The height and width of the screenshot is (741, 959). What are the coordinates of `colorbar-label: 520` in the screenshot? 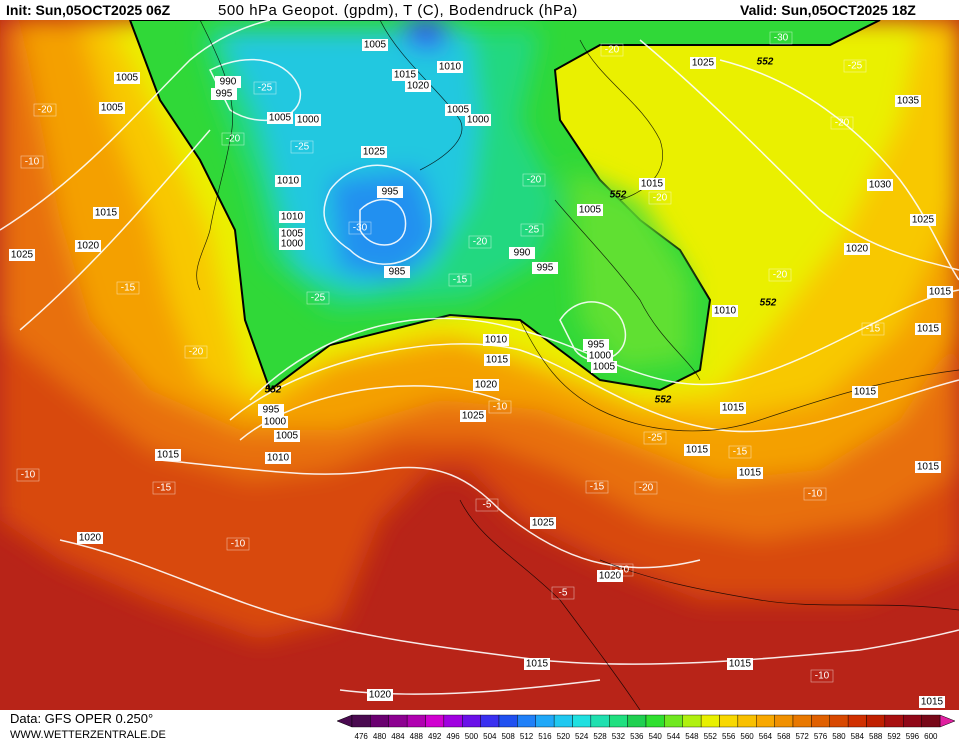 It's located at (564, 736).